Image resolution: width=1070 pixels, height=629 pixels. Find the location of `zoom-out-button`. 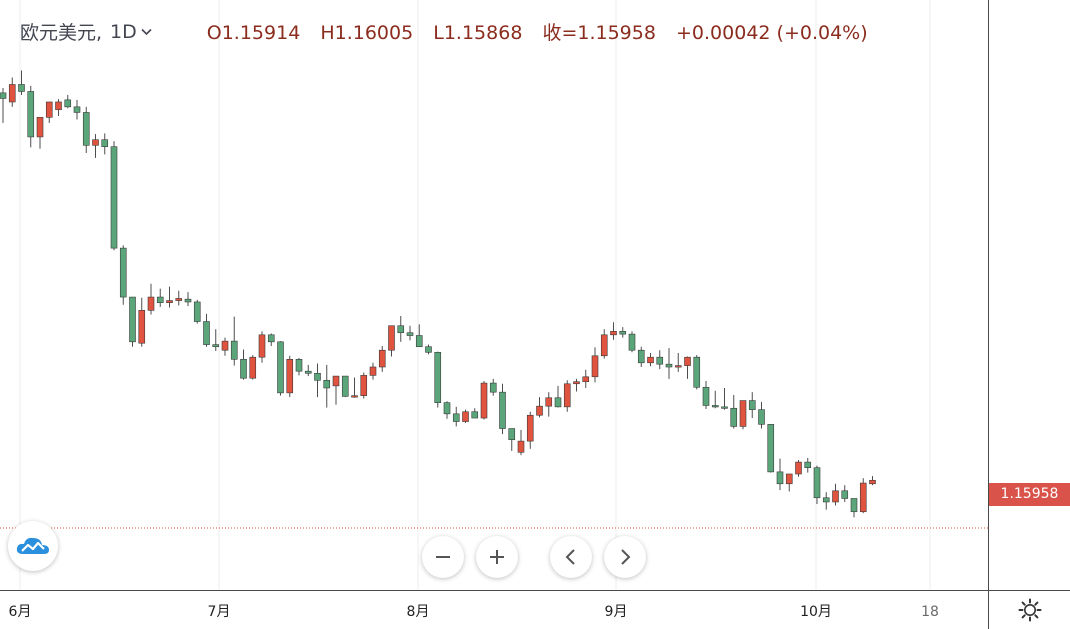

zoom-out-button is located at coordinates (443, 557).